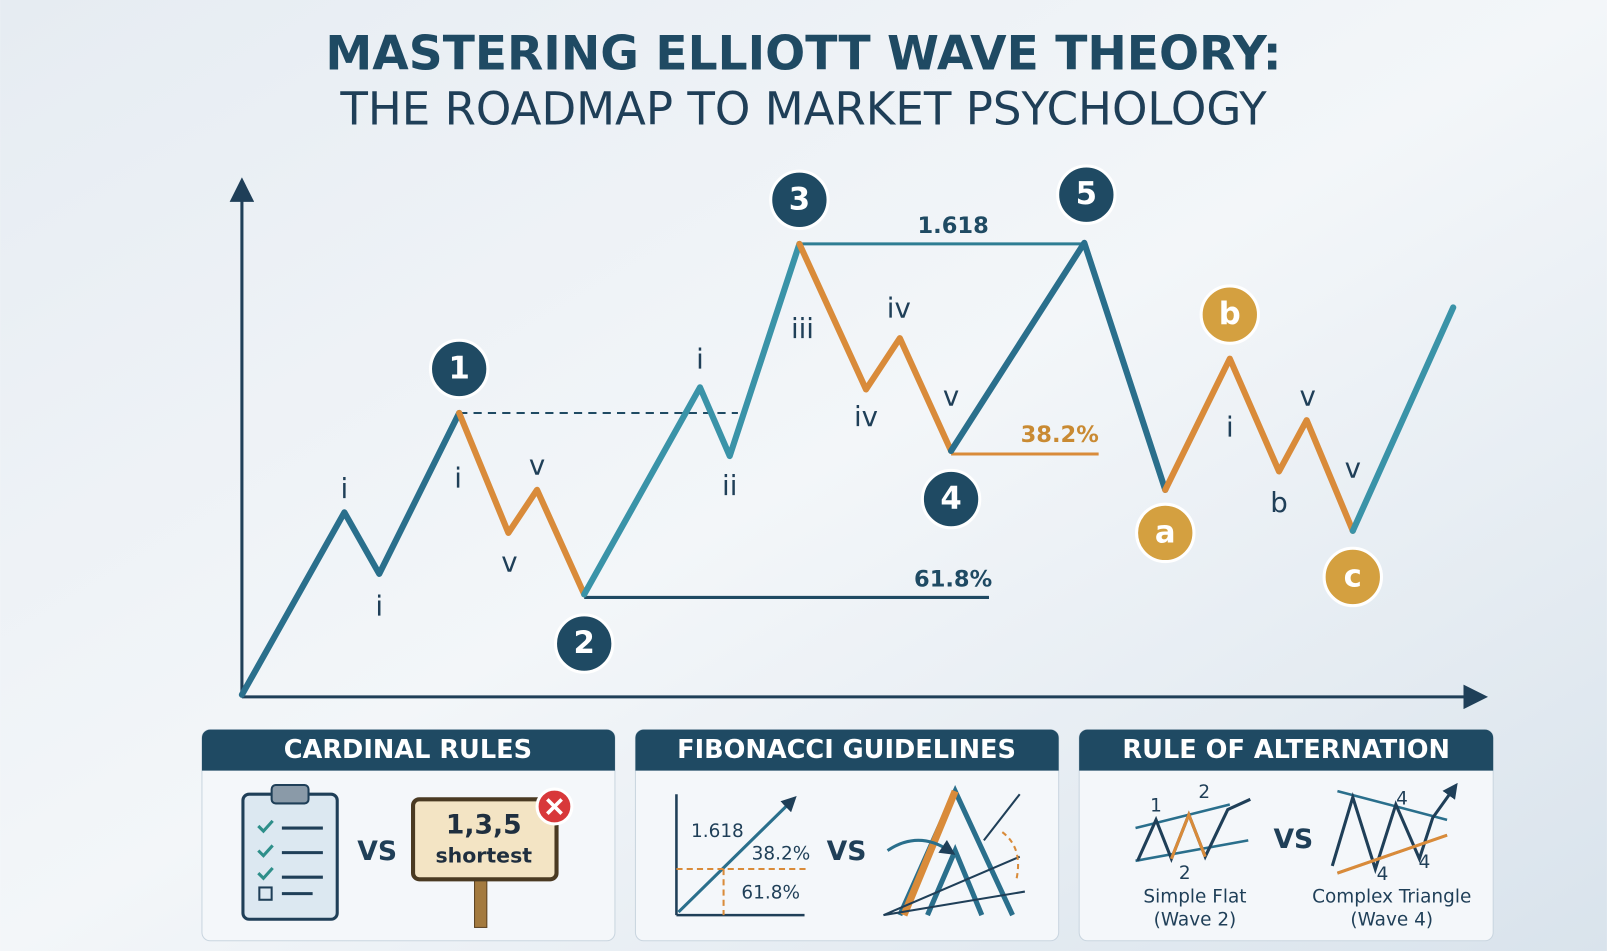  I want to click on subtitle: THE ROADMAP TO MARKET PSYCHOLOGY, so click(803, 109).